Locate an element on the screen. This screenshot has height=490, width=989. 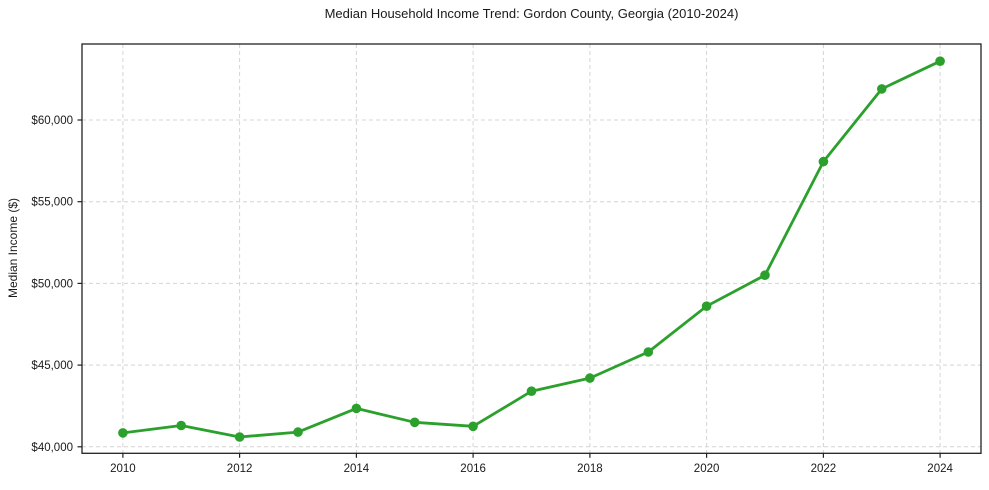
x-tick-label: 2012 is located at coordinates (240, 469).